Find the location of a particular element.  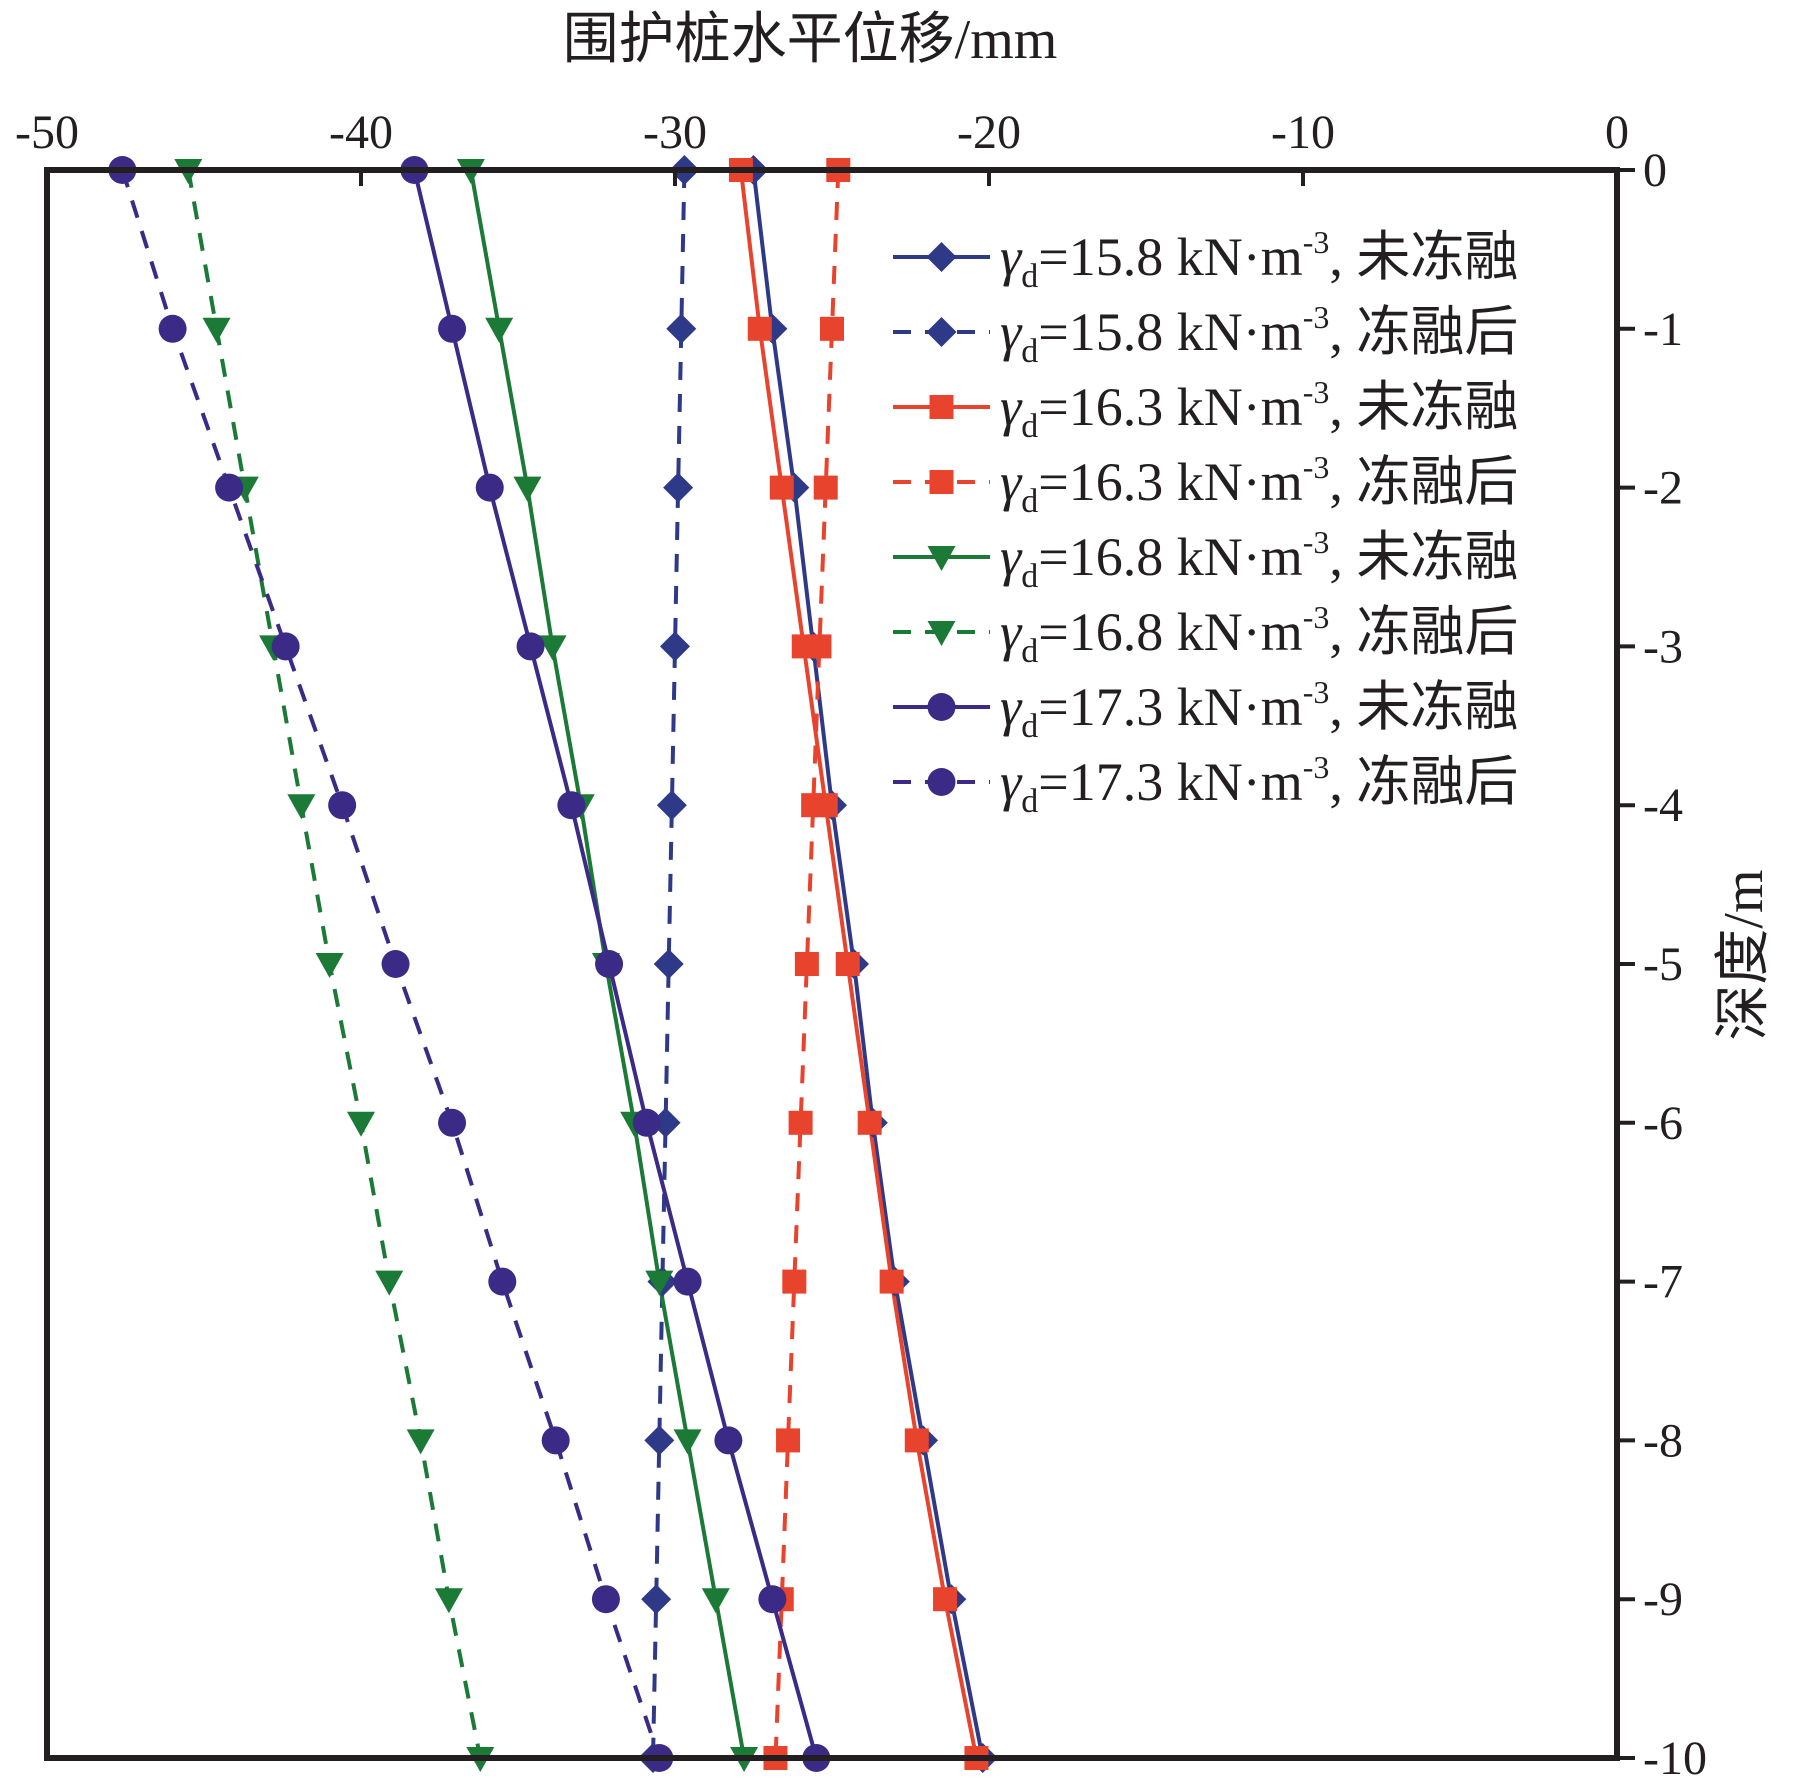

y-tick-label: -7 is located at coordinates (1663, 1282).